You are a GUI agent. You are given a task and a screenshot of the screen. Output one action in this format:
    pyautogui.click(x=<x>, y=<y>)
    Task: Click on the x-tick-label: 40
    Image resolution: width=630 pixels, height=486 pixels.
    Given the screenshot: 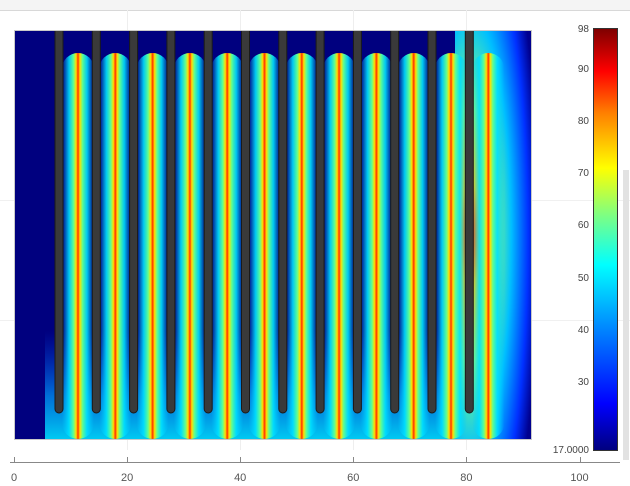 What is the action you would take?
    pyautogui.click(x=240, y=478)
    